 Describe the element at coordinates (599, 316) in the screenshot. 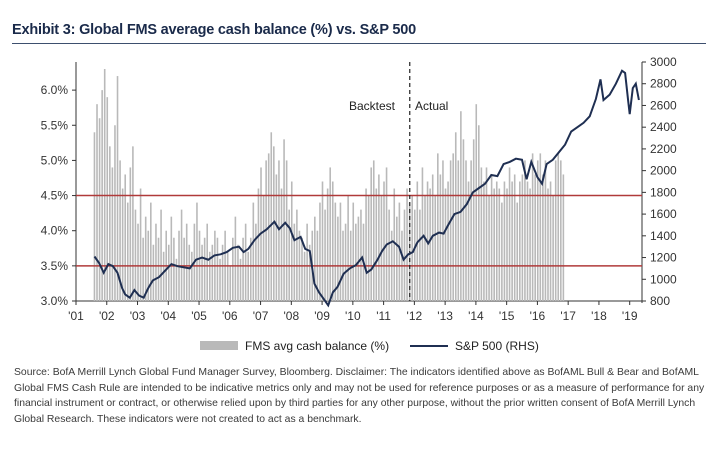

I see `x-tick-label: '18` at that location.